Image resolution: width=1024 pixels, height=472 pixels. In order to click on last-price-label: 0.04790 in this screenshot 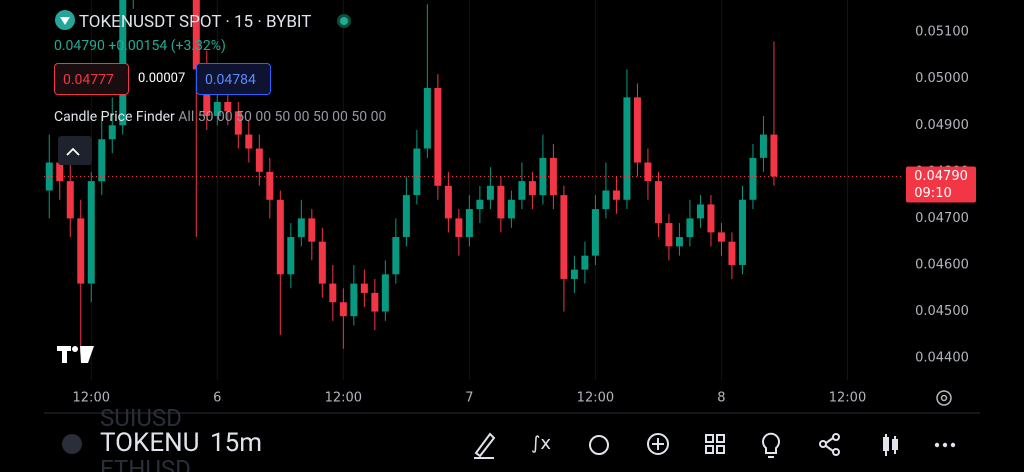, I will do `click(941, 176)`.